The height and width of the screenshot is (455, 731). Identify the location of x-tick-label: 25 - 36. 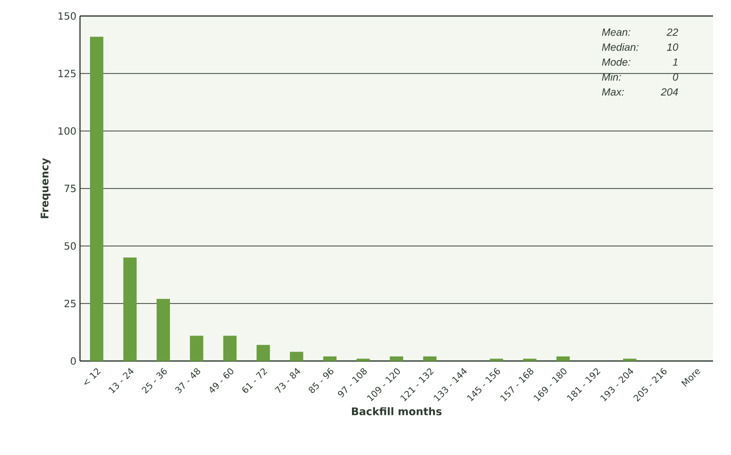
(154, 381).